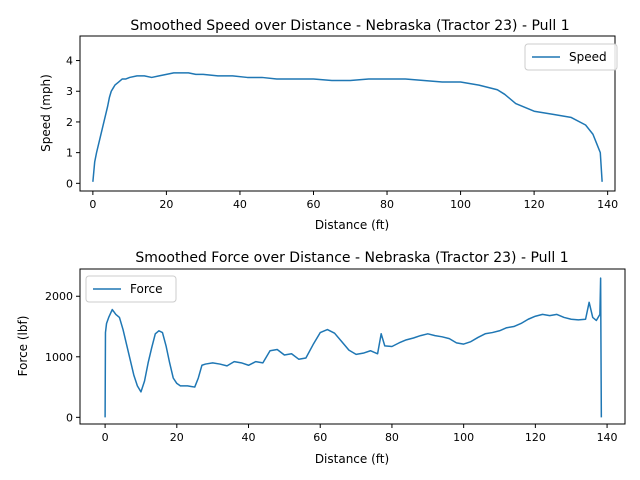 This screenshot has height=480, width=640. Describe the element at coordinates (146, 289) in the screenshot. I see `force-legend-label: Force` at that location.